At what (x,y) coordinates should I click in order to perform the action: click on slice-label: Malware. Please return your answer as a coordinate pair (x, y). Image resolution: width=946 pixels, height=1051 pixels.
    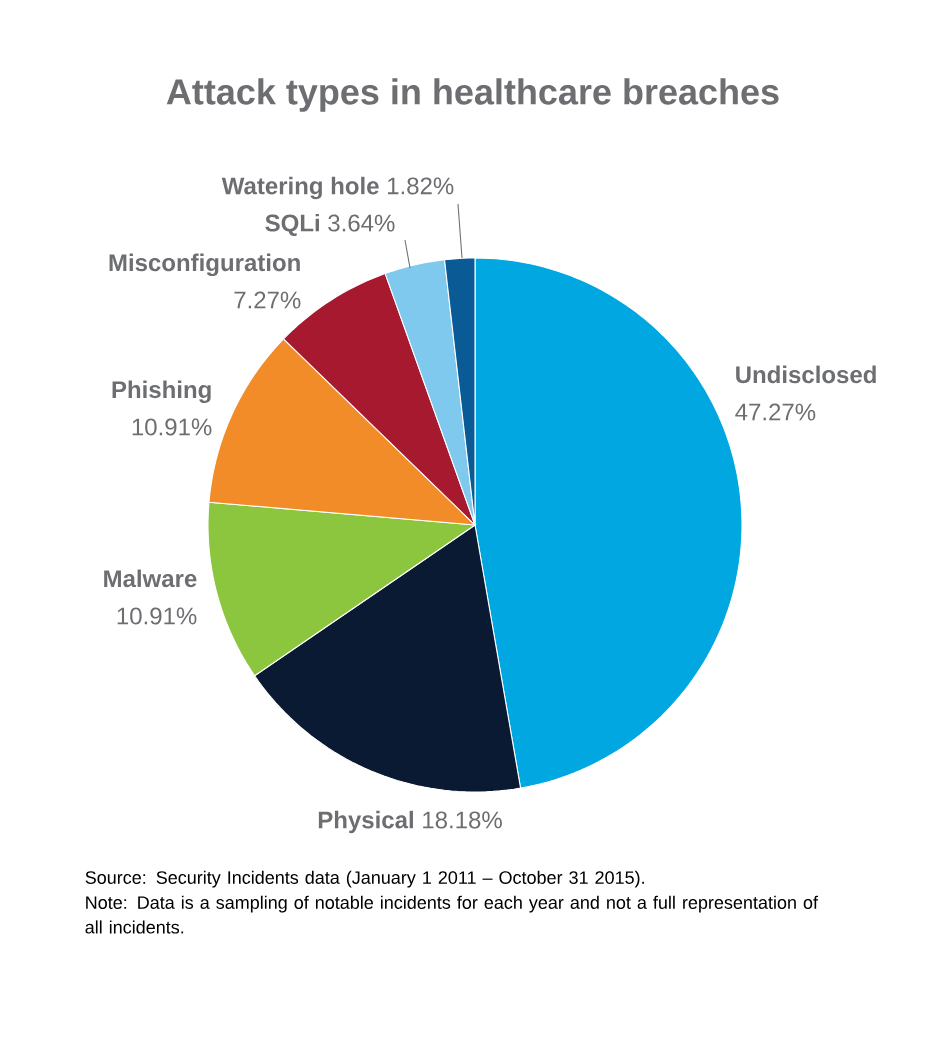
    Looking at the image, I should click on (150, 578).